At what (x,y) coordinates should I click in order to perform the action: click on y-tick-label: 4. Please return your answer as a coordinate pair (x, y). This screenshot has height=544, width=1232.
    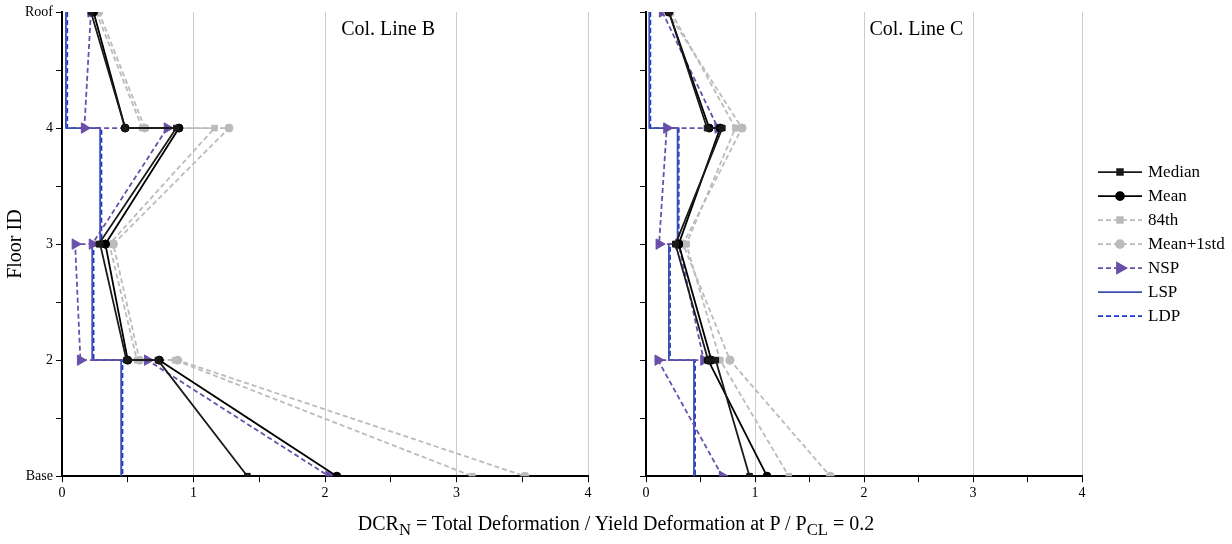
    Looking at the image, I should click on (49, 127).